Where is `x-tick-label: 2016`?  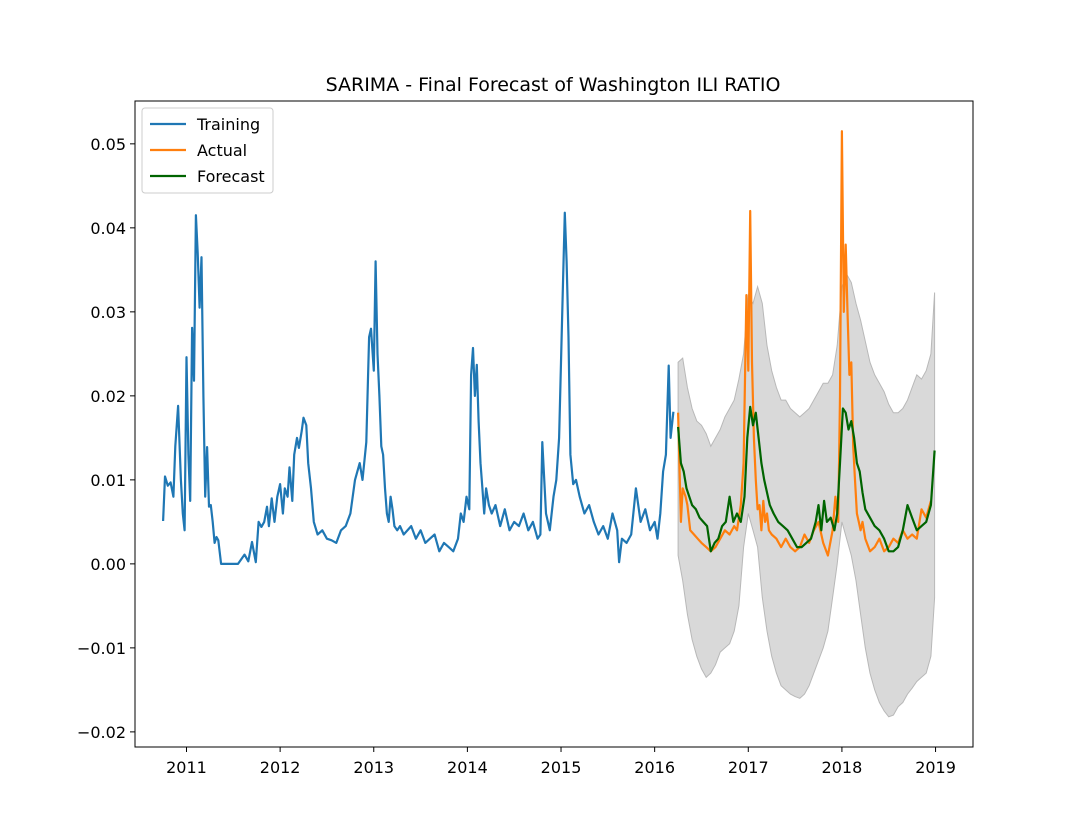
x-tick-label: 2016 is located at coordinates (654, 767).